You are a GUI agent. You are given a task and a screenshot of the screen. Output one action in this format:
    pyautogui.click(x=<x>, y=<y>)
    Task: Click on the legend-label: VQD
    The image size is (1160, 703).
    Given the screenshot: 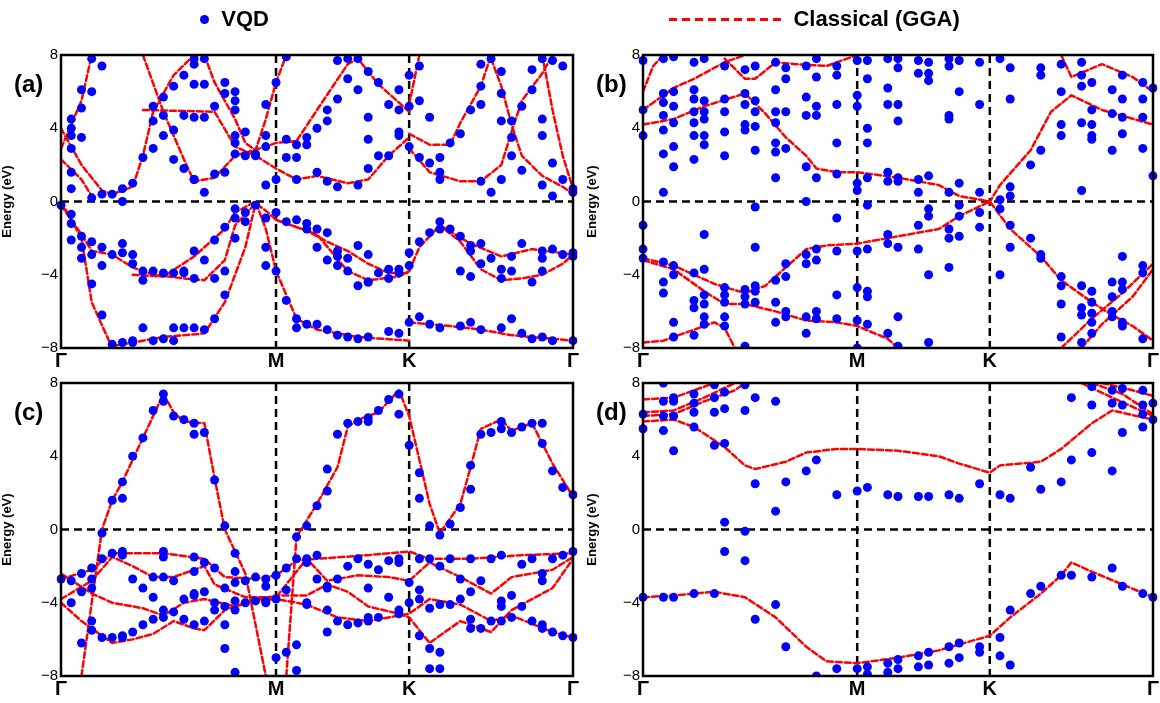 What is the action you would take?
    pyautogui.click(x=245, y=19)
    